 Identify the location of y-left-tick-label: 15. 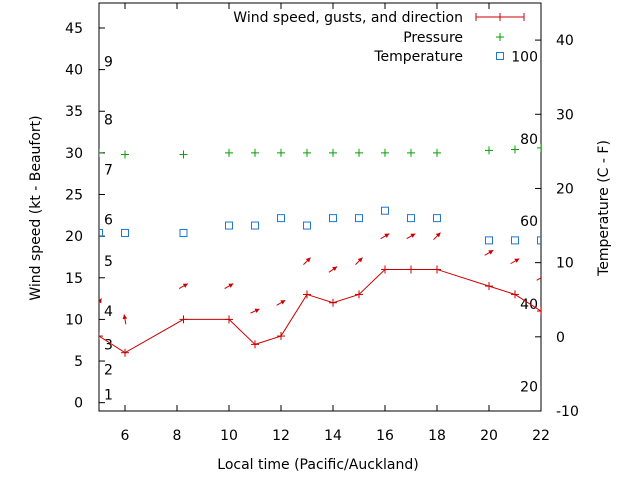
(74, 279).